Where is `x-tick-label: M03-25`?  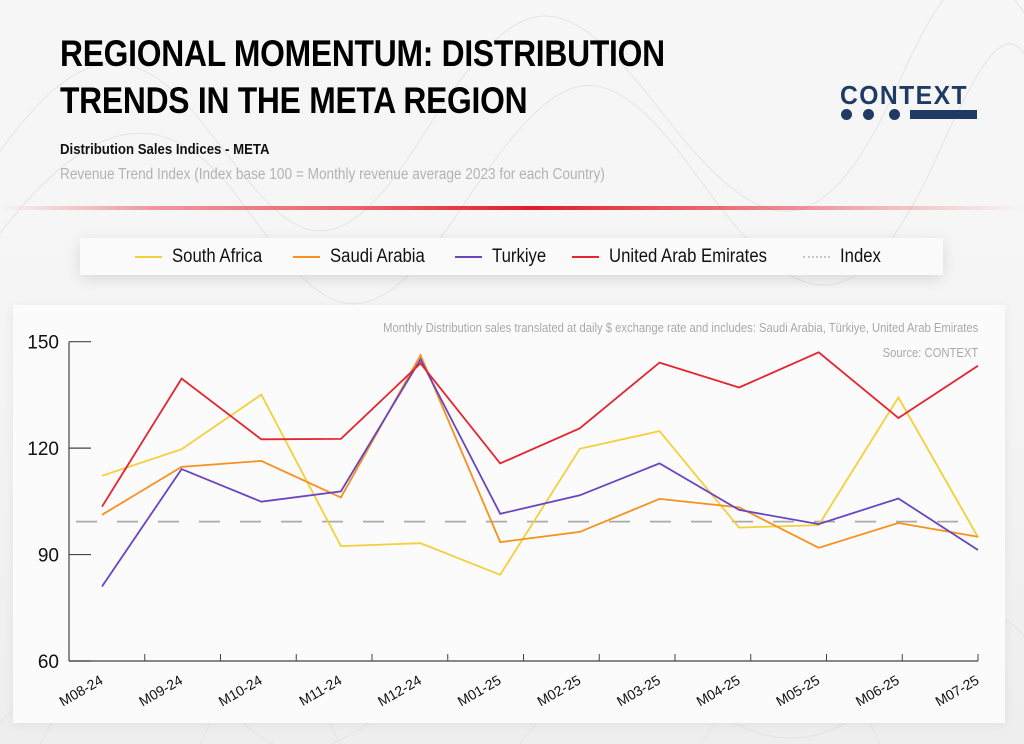
x-tick-label: M03-25 is located at coordinates (638, 691).